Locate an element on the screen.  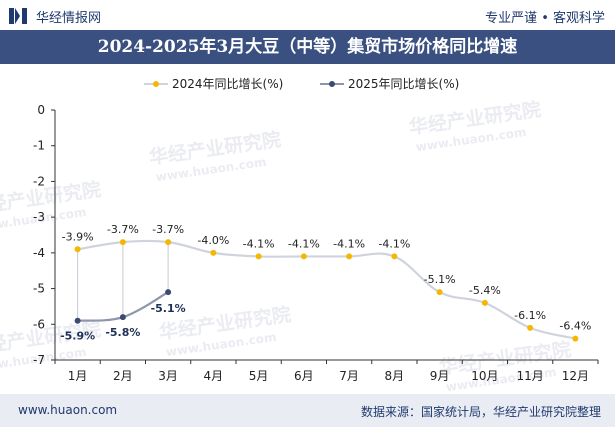
series-2024-data-label: -5.4% is located at coordinates (485, 290).